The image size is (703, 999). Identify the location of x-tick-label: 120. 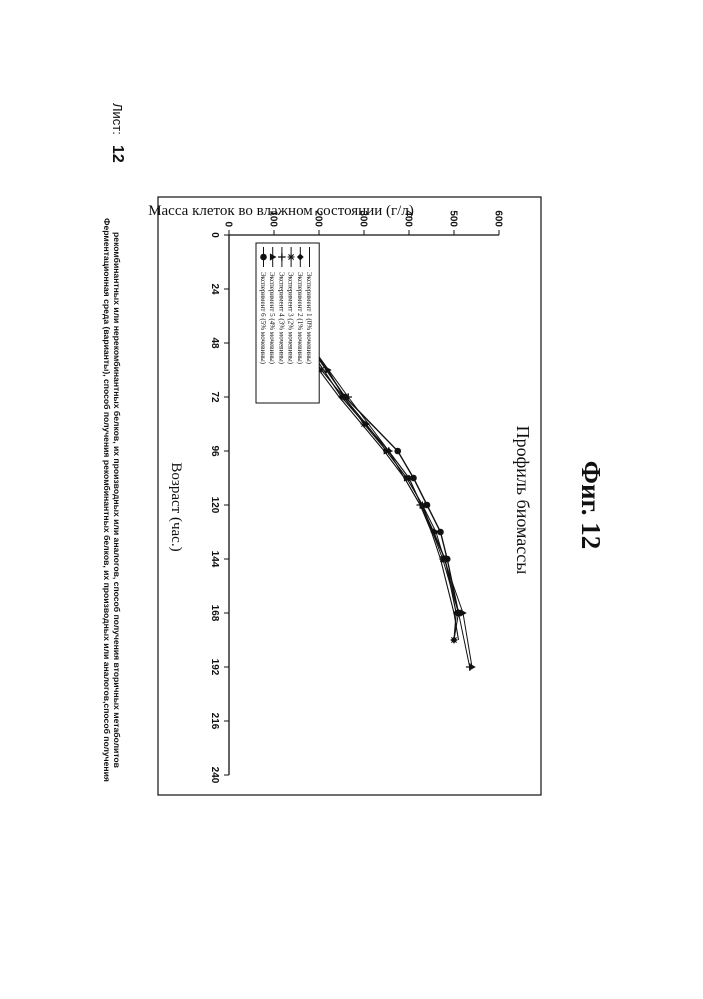
(214, 505).